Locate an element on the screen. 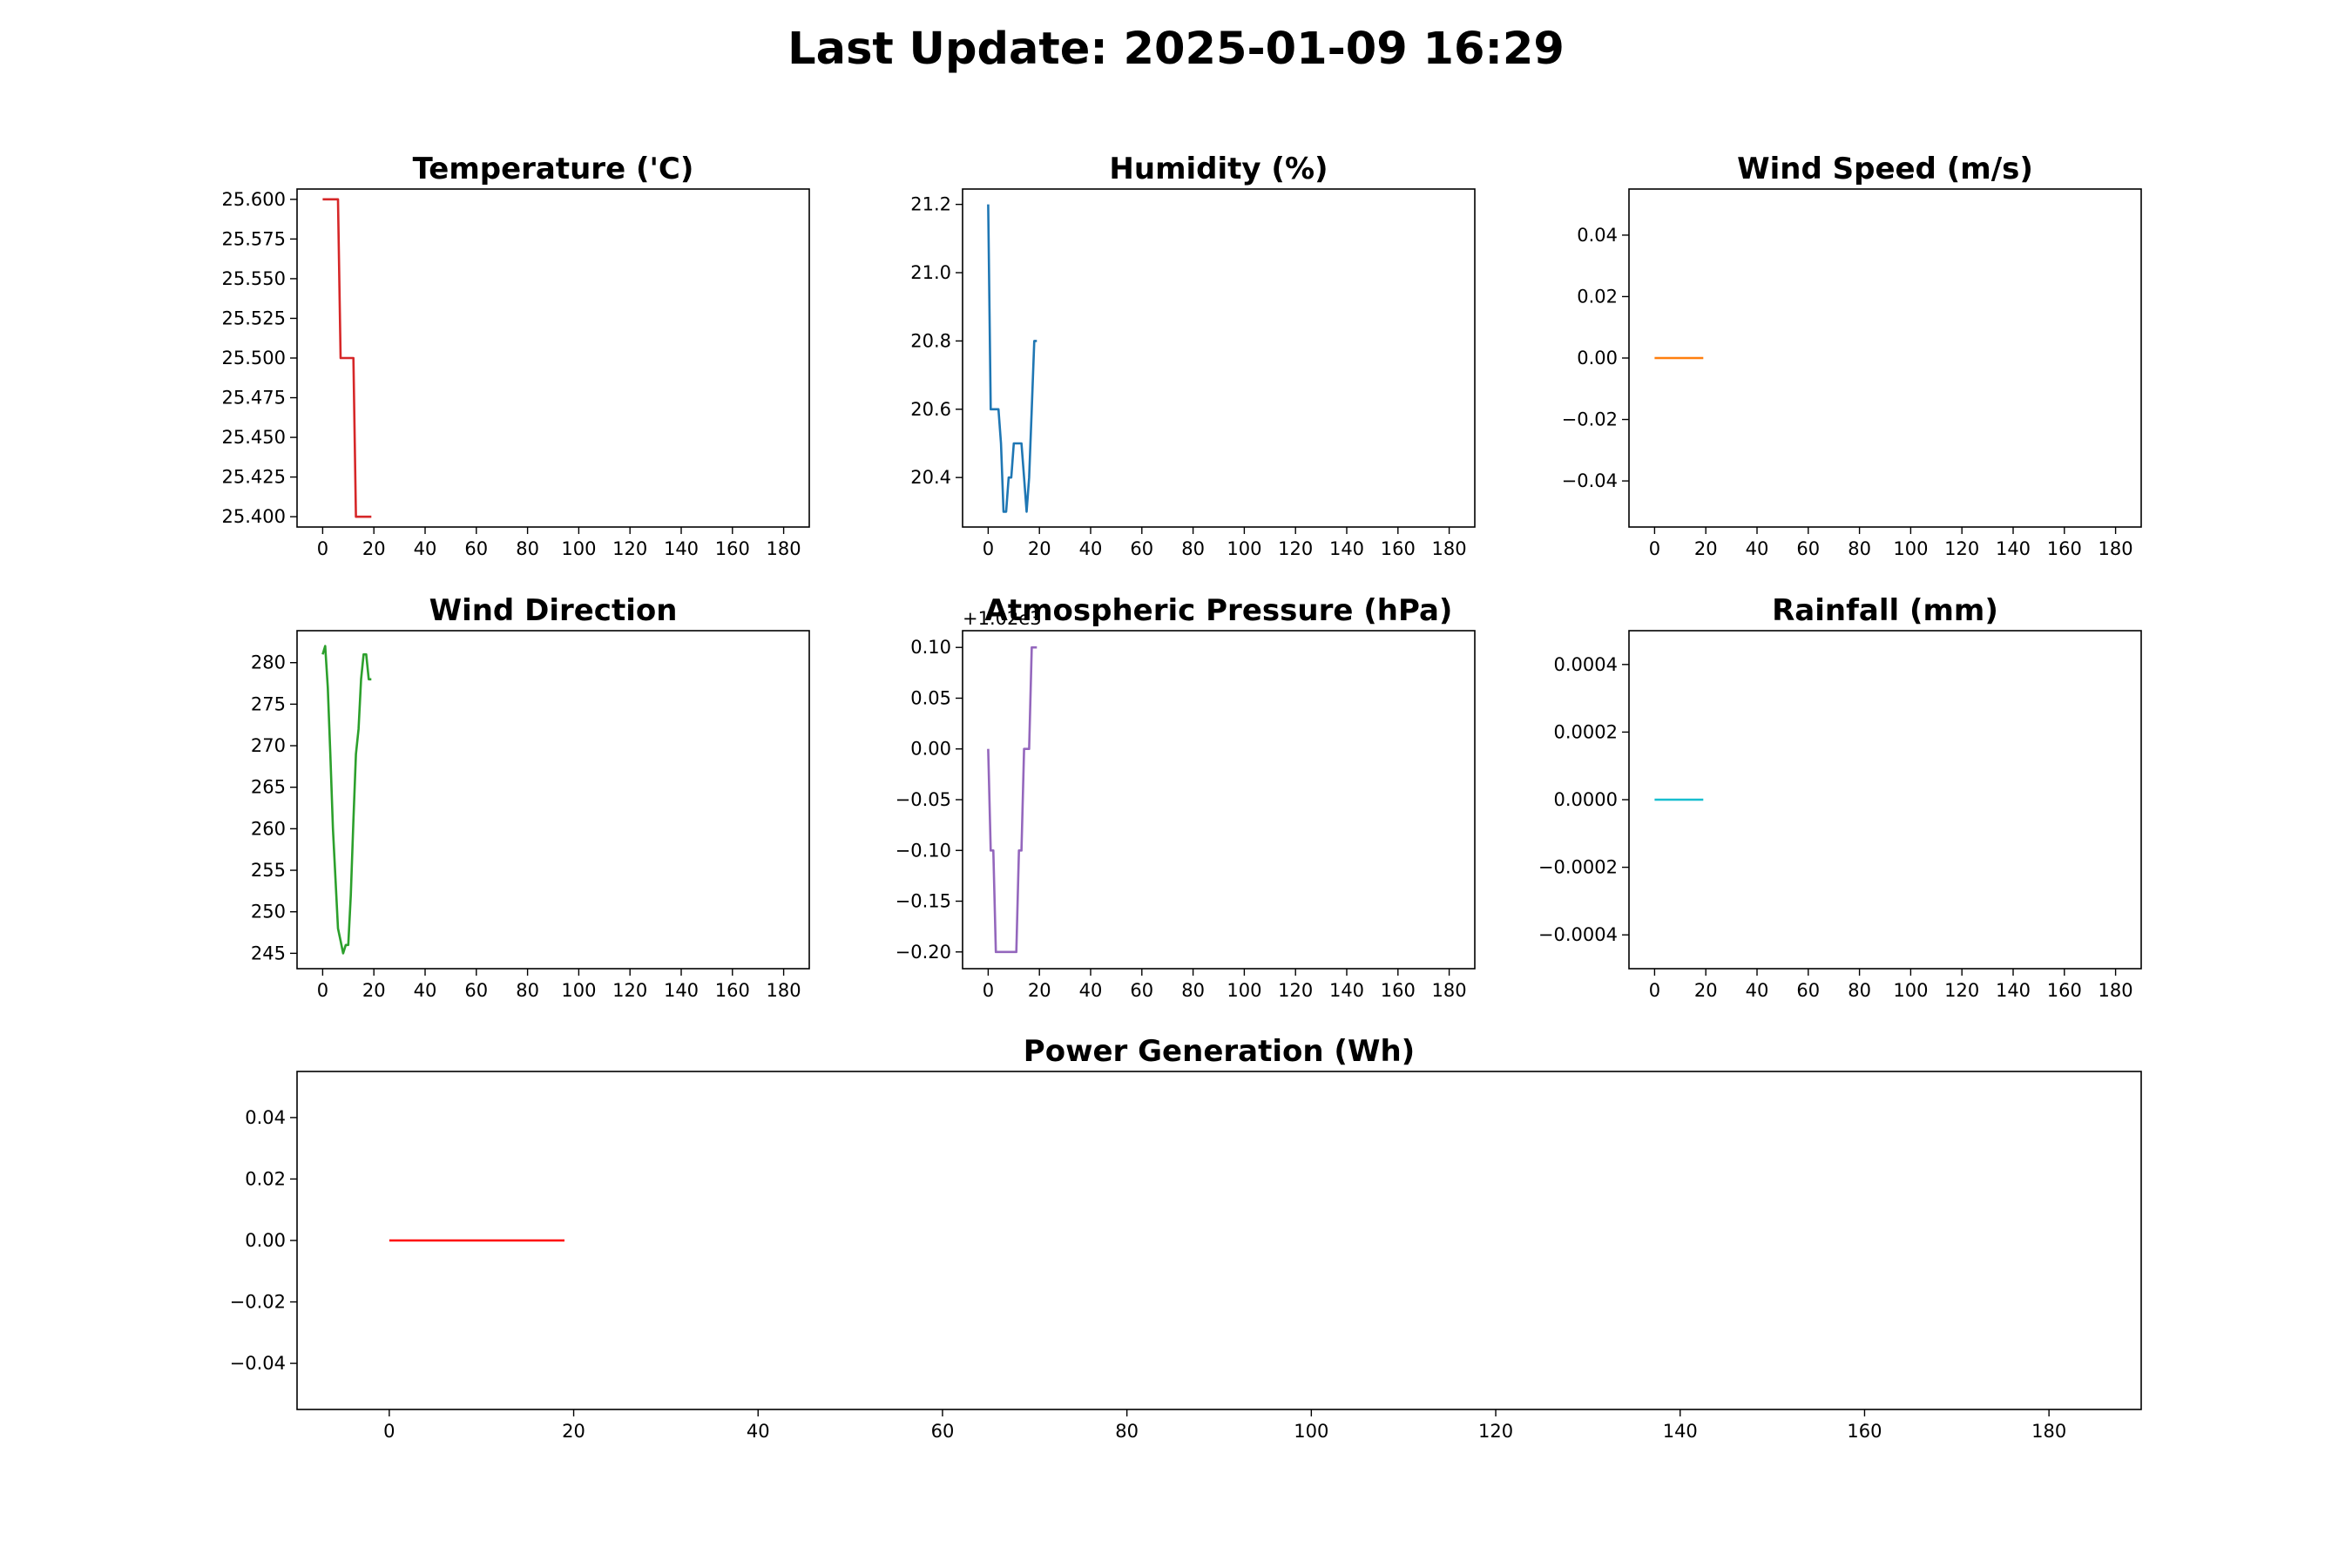 The height and width of the screenshot is (1568, 2352). chart-title: Humidity (%) is located at coordinates (1218, 169).